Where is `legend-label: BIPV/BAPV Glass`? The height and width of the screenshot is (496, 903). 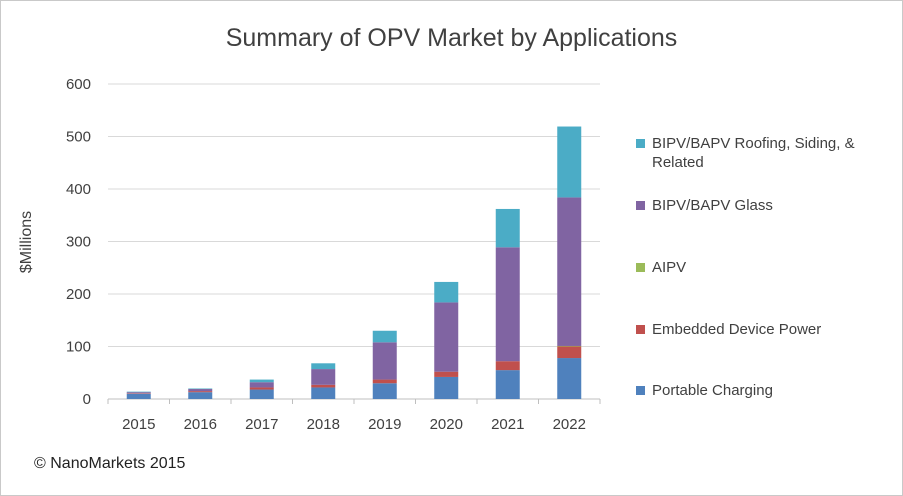 legend-label: BIPV/BAPV Glass is located at coordinates (712, 205).